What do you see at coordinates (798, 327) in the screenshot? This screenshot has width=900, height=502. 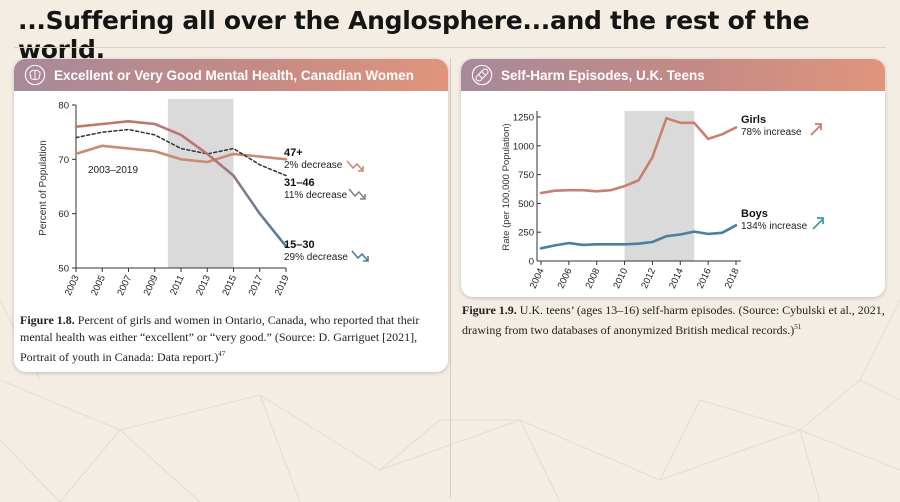 I see `right-caption-ref: 51` at bounding box center [798, 327].